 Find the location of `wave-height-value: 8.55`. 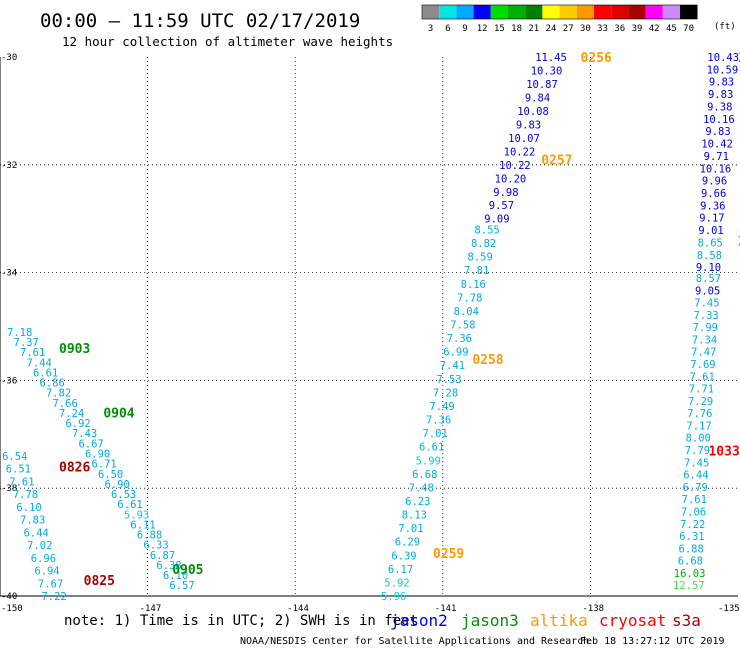

wave-height-value: 8.55 is located at coordinates (486, 230).